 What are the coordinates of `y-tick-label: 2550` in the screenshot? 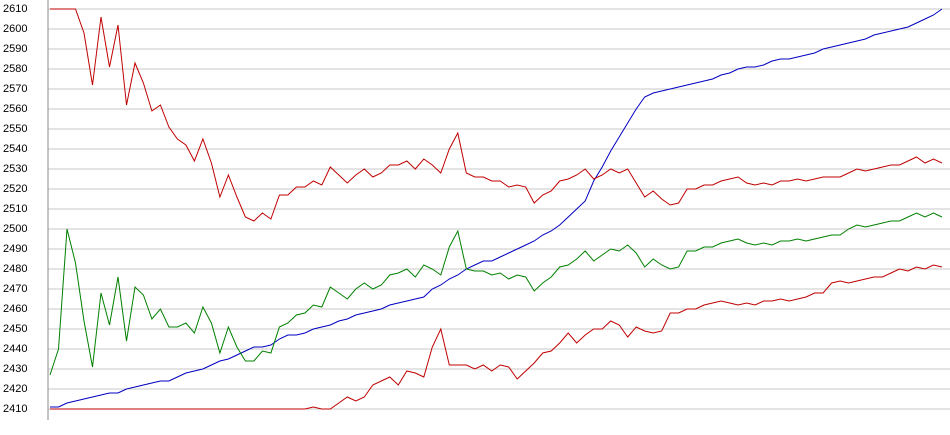 It's located at (15, 129).